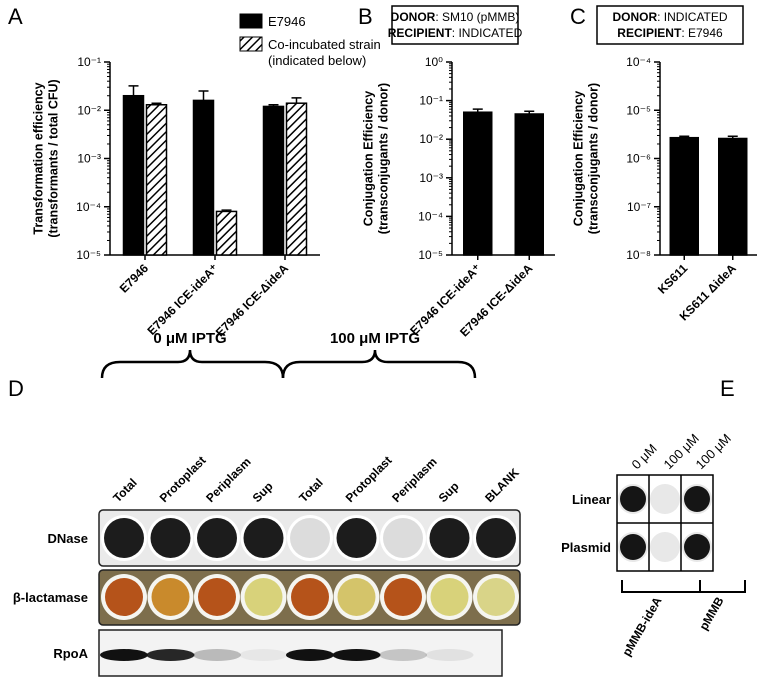 The width and height of the screenshot is (764, 677). What do you see at coordinates (16, 388) in the screenshot?
I see `panel-letter: D` at bounding box center [16, 388].